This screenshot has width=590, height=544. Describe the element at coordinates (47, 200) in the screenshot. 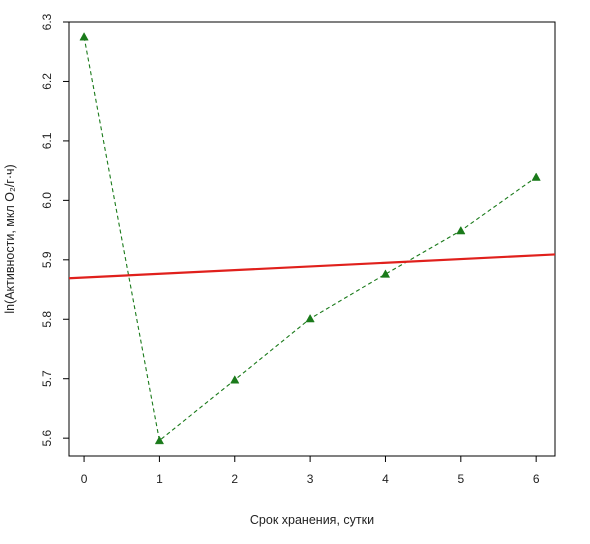

I see `y-tick-label: 6.0` at that location.